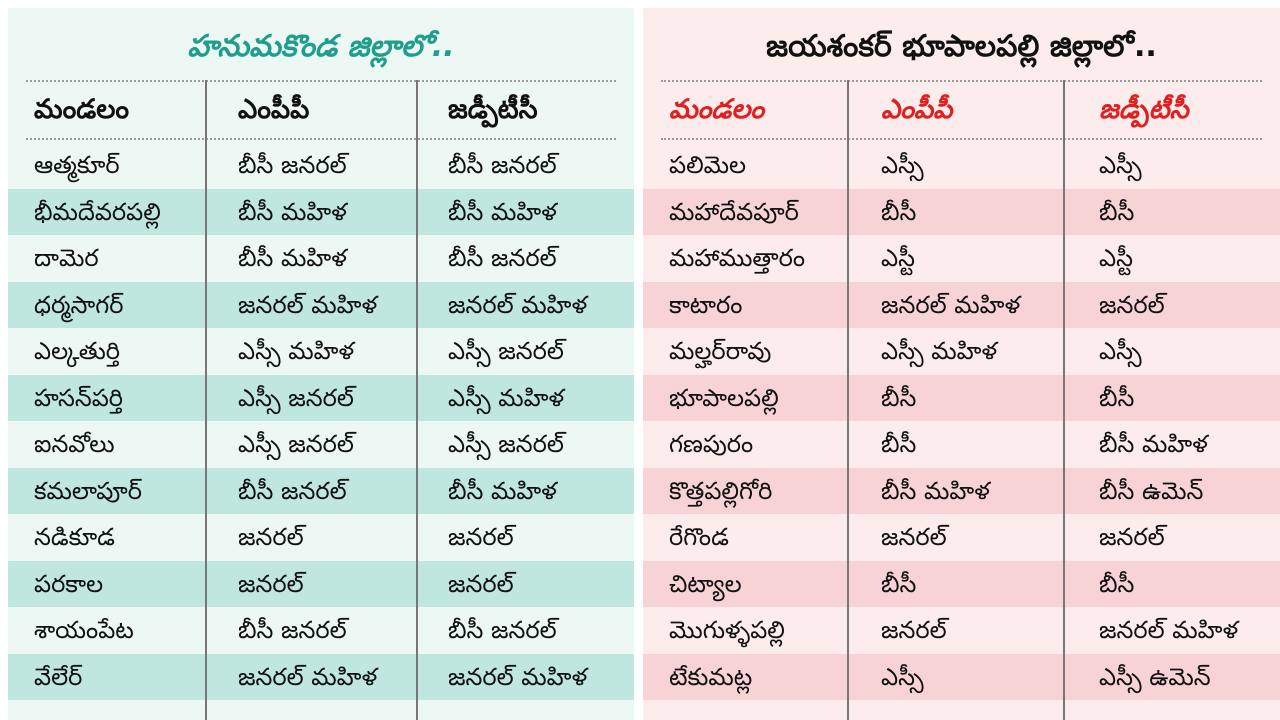 This screenshot has width=1280, height=720. I want to click on table-row: కాటారం జనరల్ మహిళ జనరల్, so click(961, 304).